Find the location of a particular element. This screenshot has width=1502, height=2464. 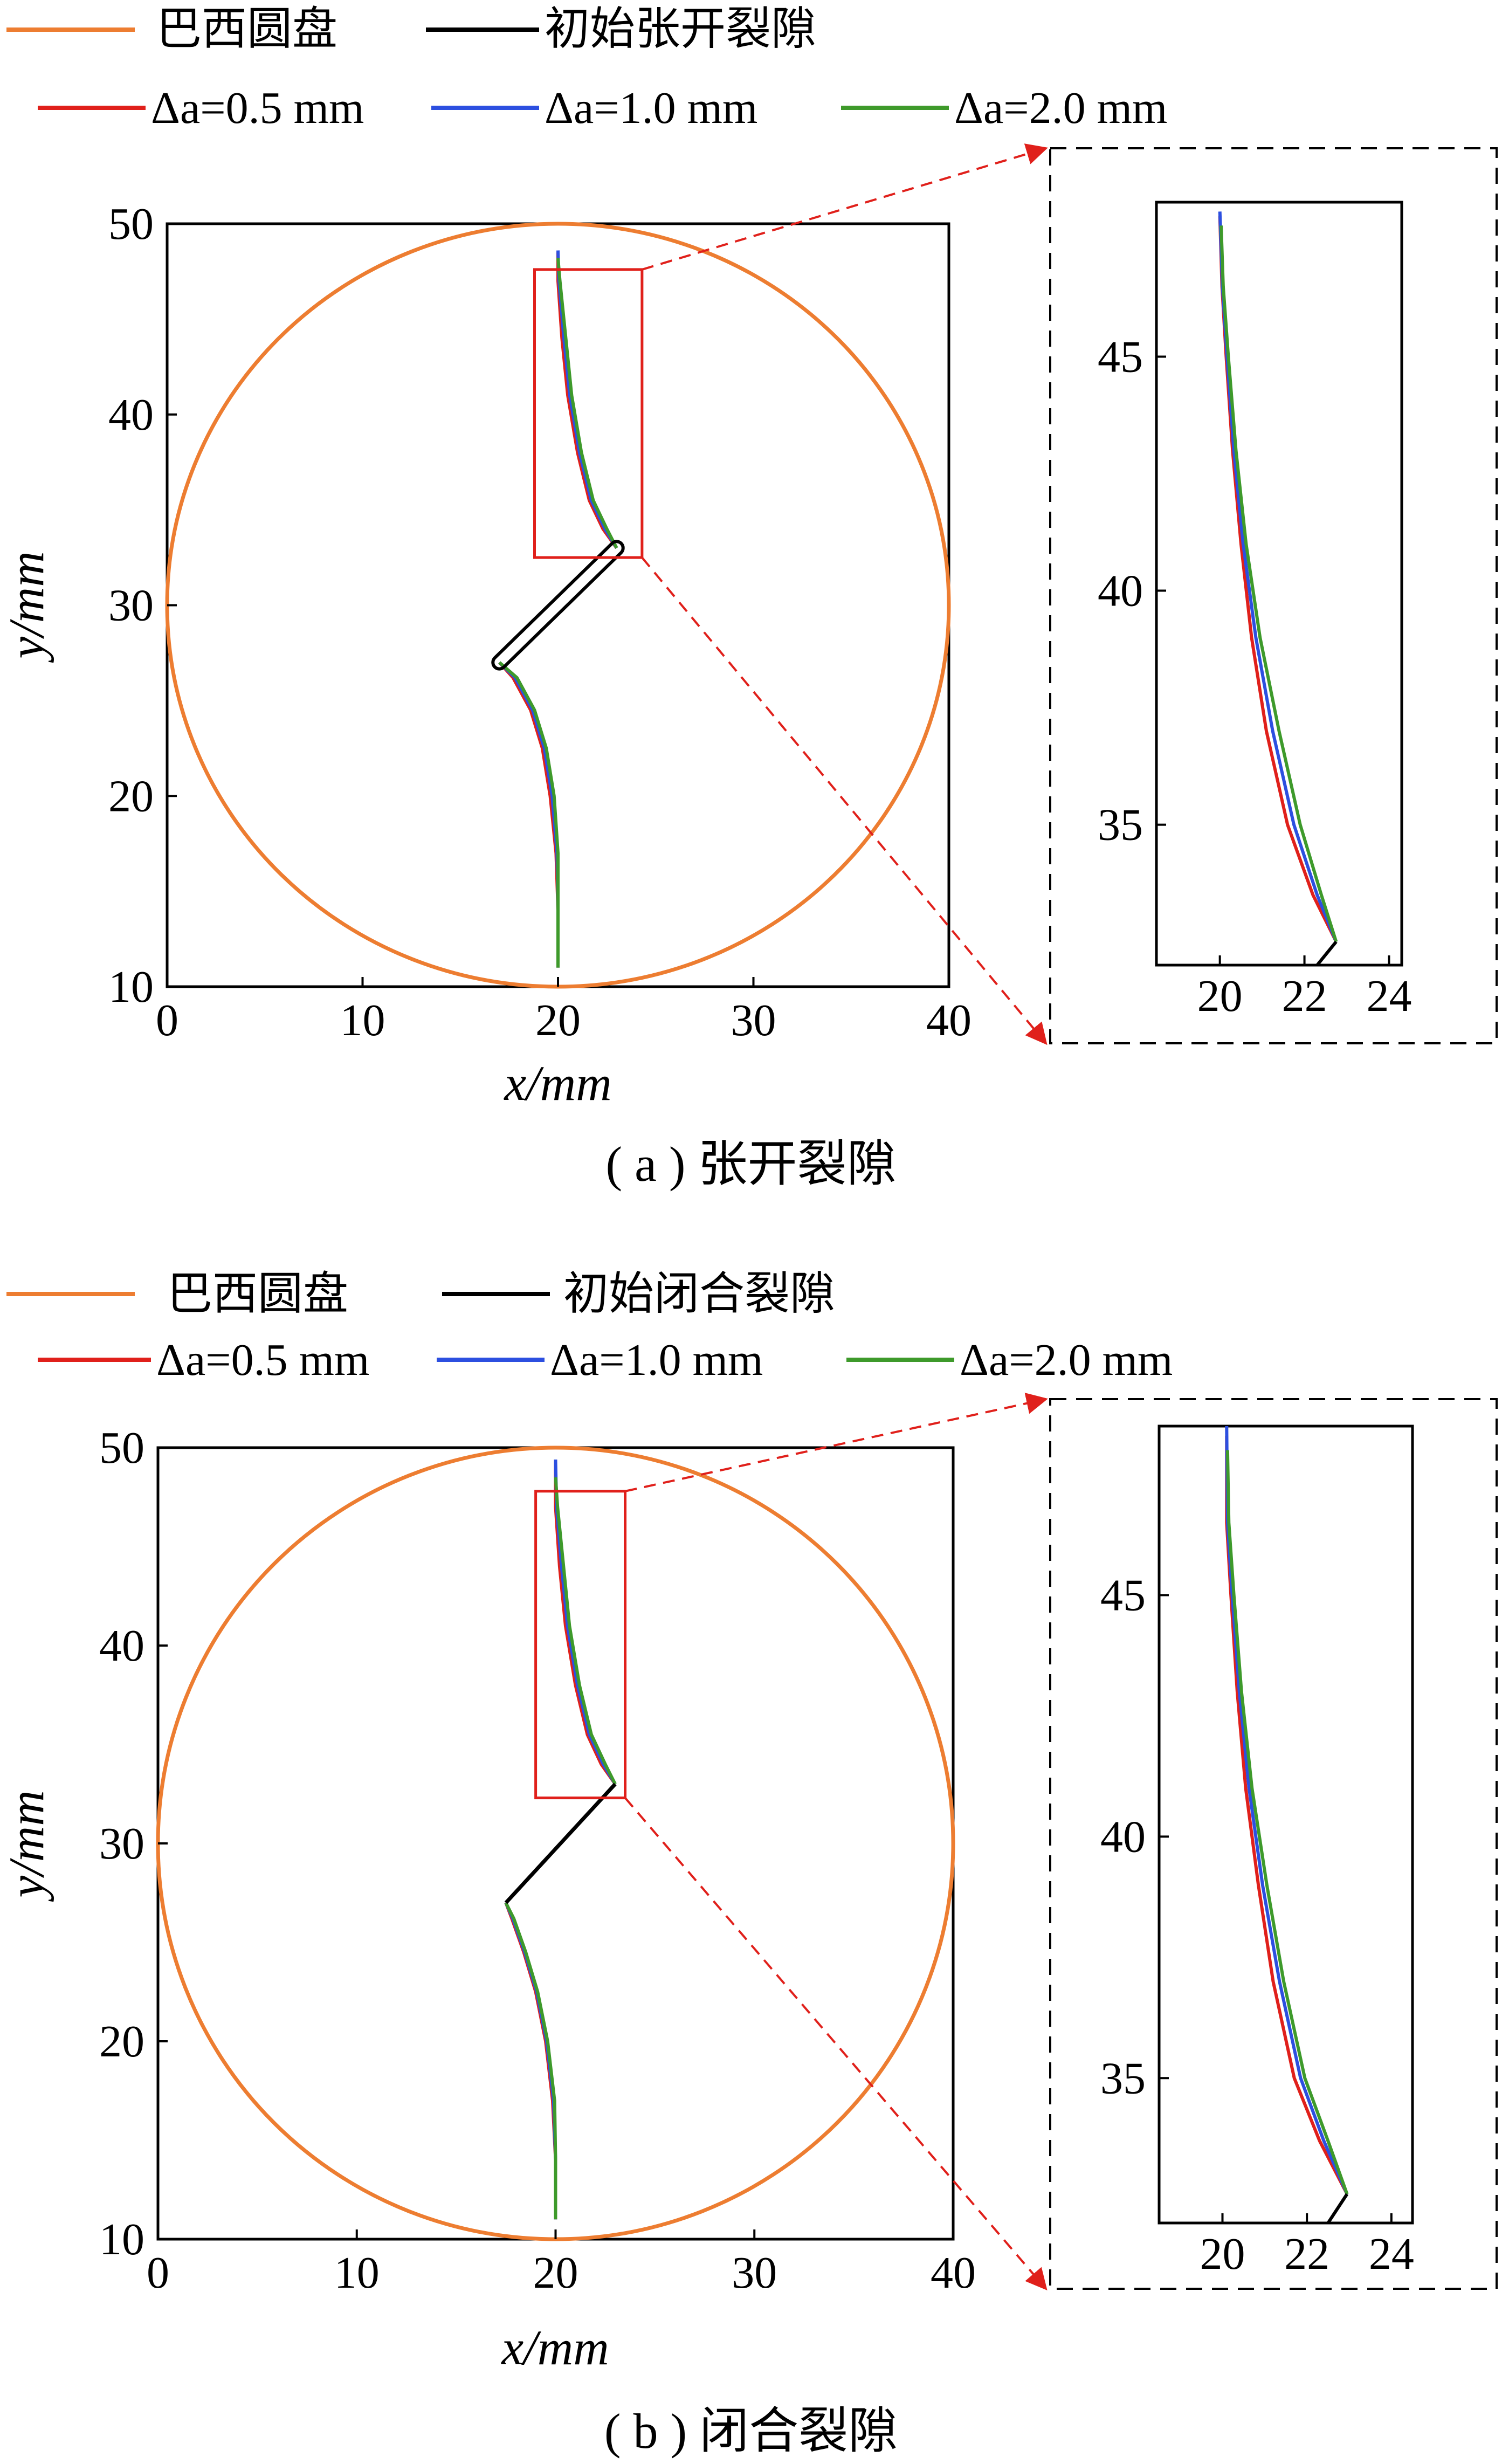

legend-a-initial-label: 初始张开裂隙 is located at coordinates (680, 29).